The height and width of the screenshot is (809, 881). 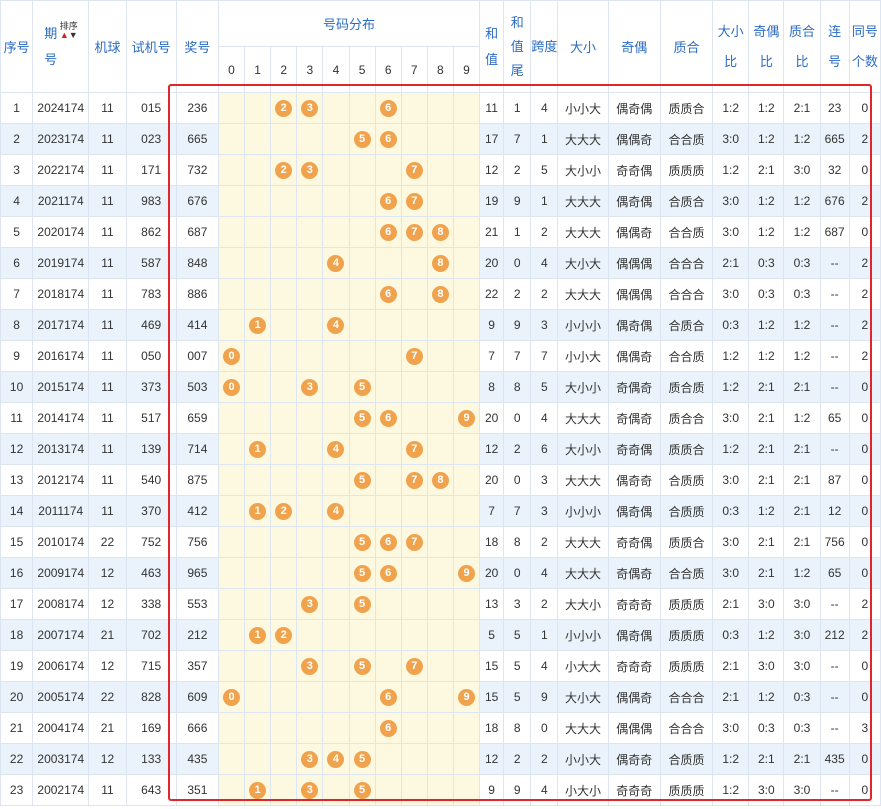 What do you see at coordinates (834, 418) in the screenshot?
I see `cell-consec: 65` at bounding box center [834, 418].